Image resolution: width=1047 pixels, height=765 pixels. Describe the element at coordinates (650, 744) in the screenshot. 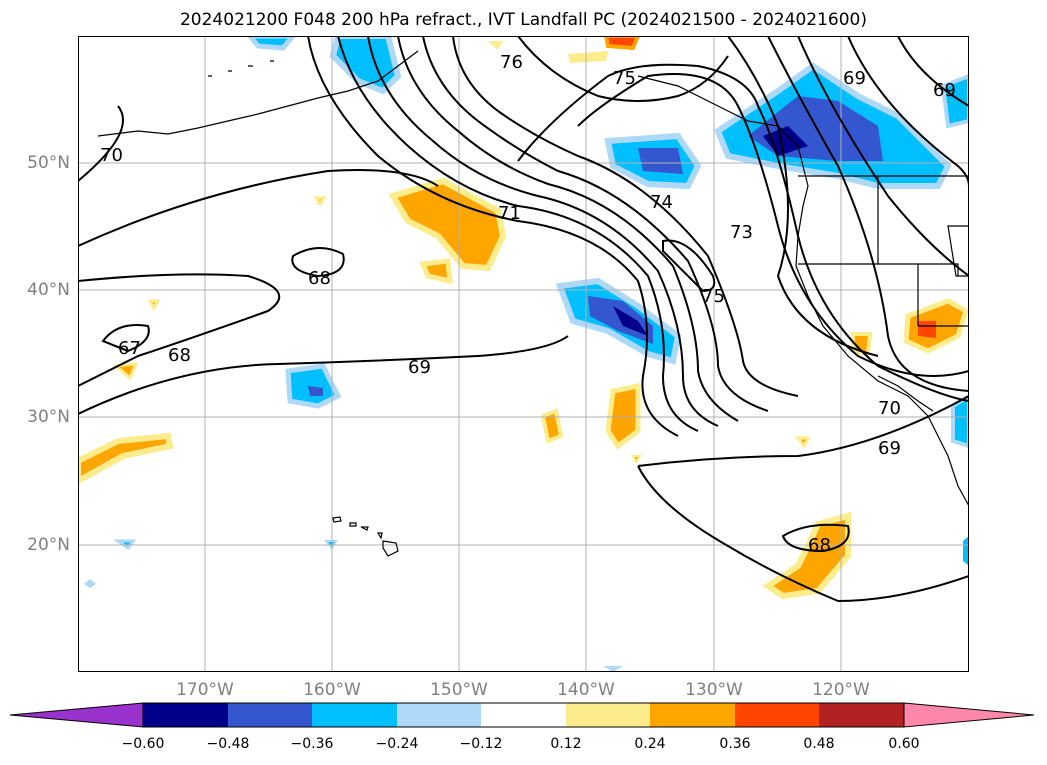

I see `colorbar-tick-label: 0.24` at that location.